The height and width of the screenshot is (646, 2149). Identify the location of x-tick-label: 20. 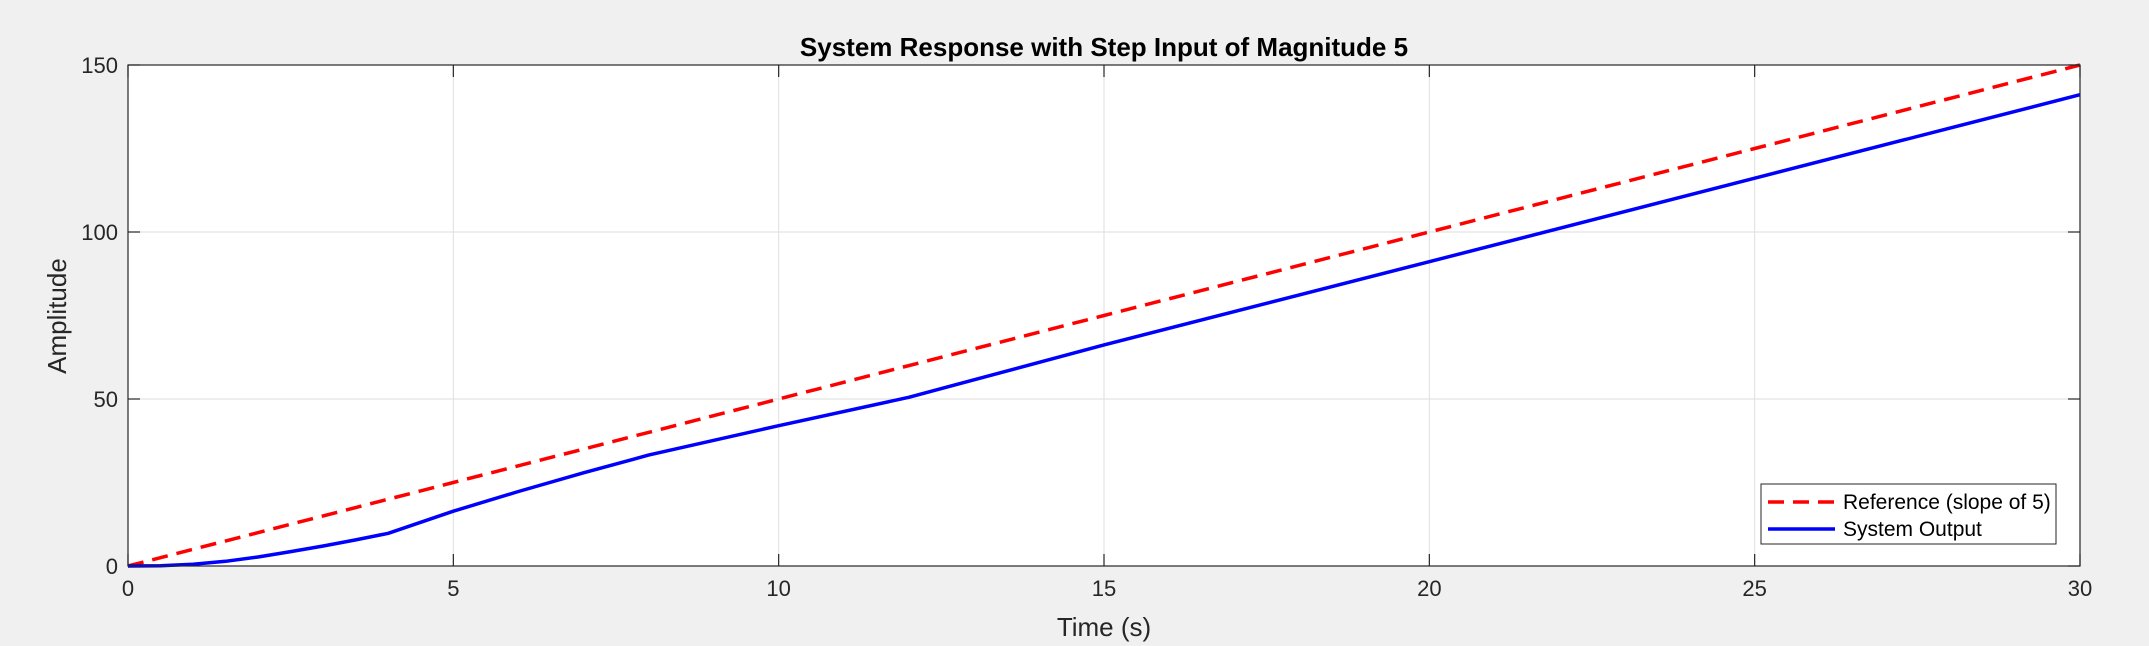
(1429, 588).